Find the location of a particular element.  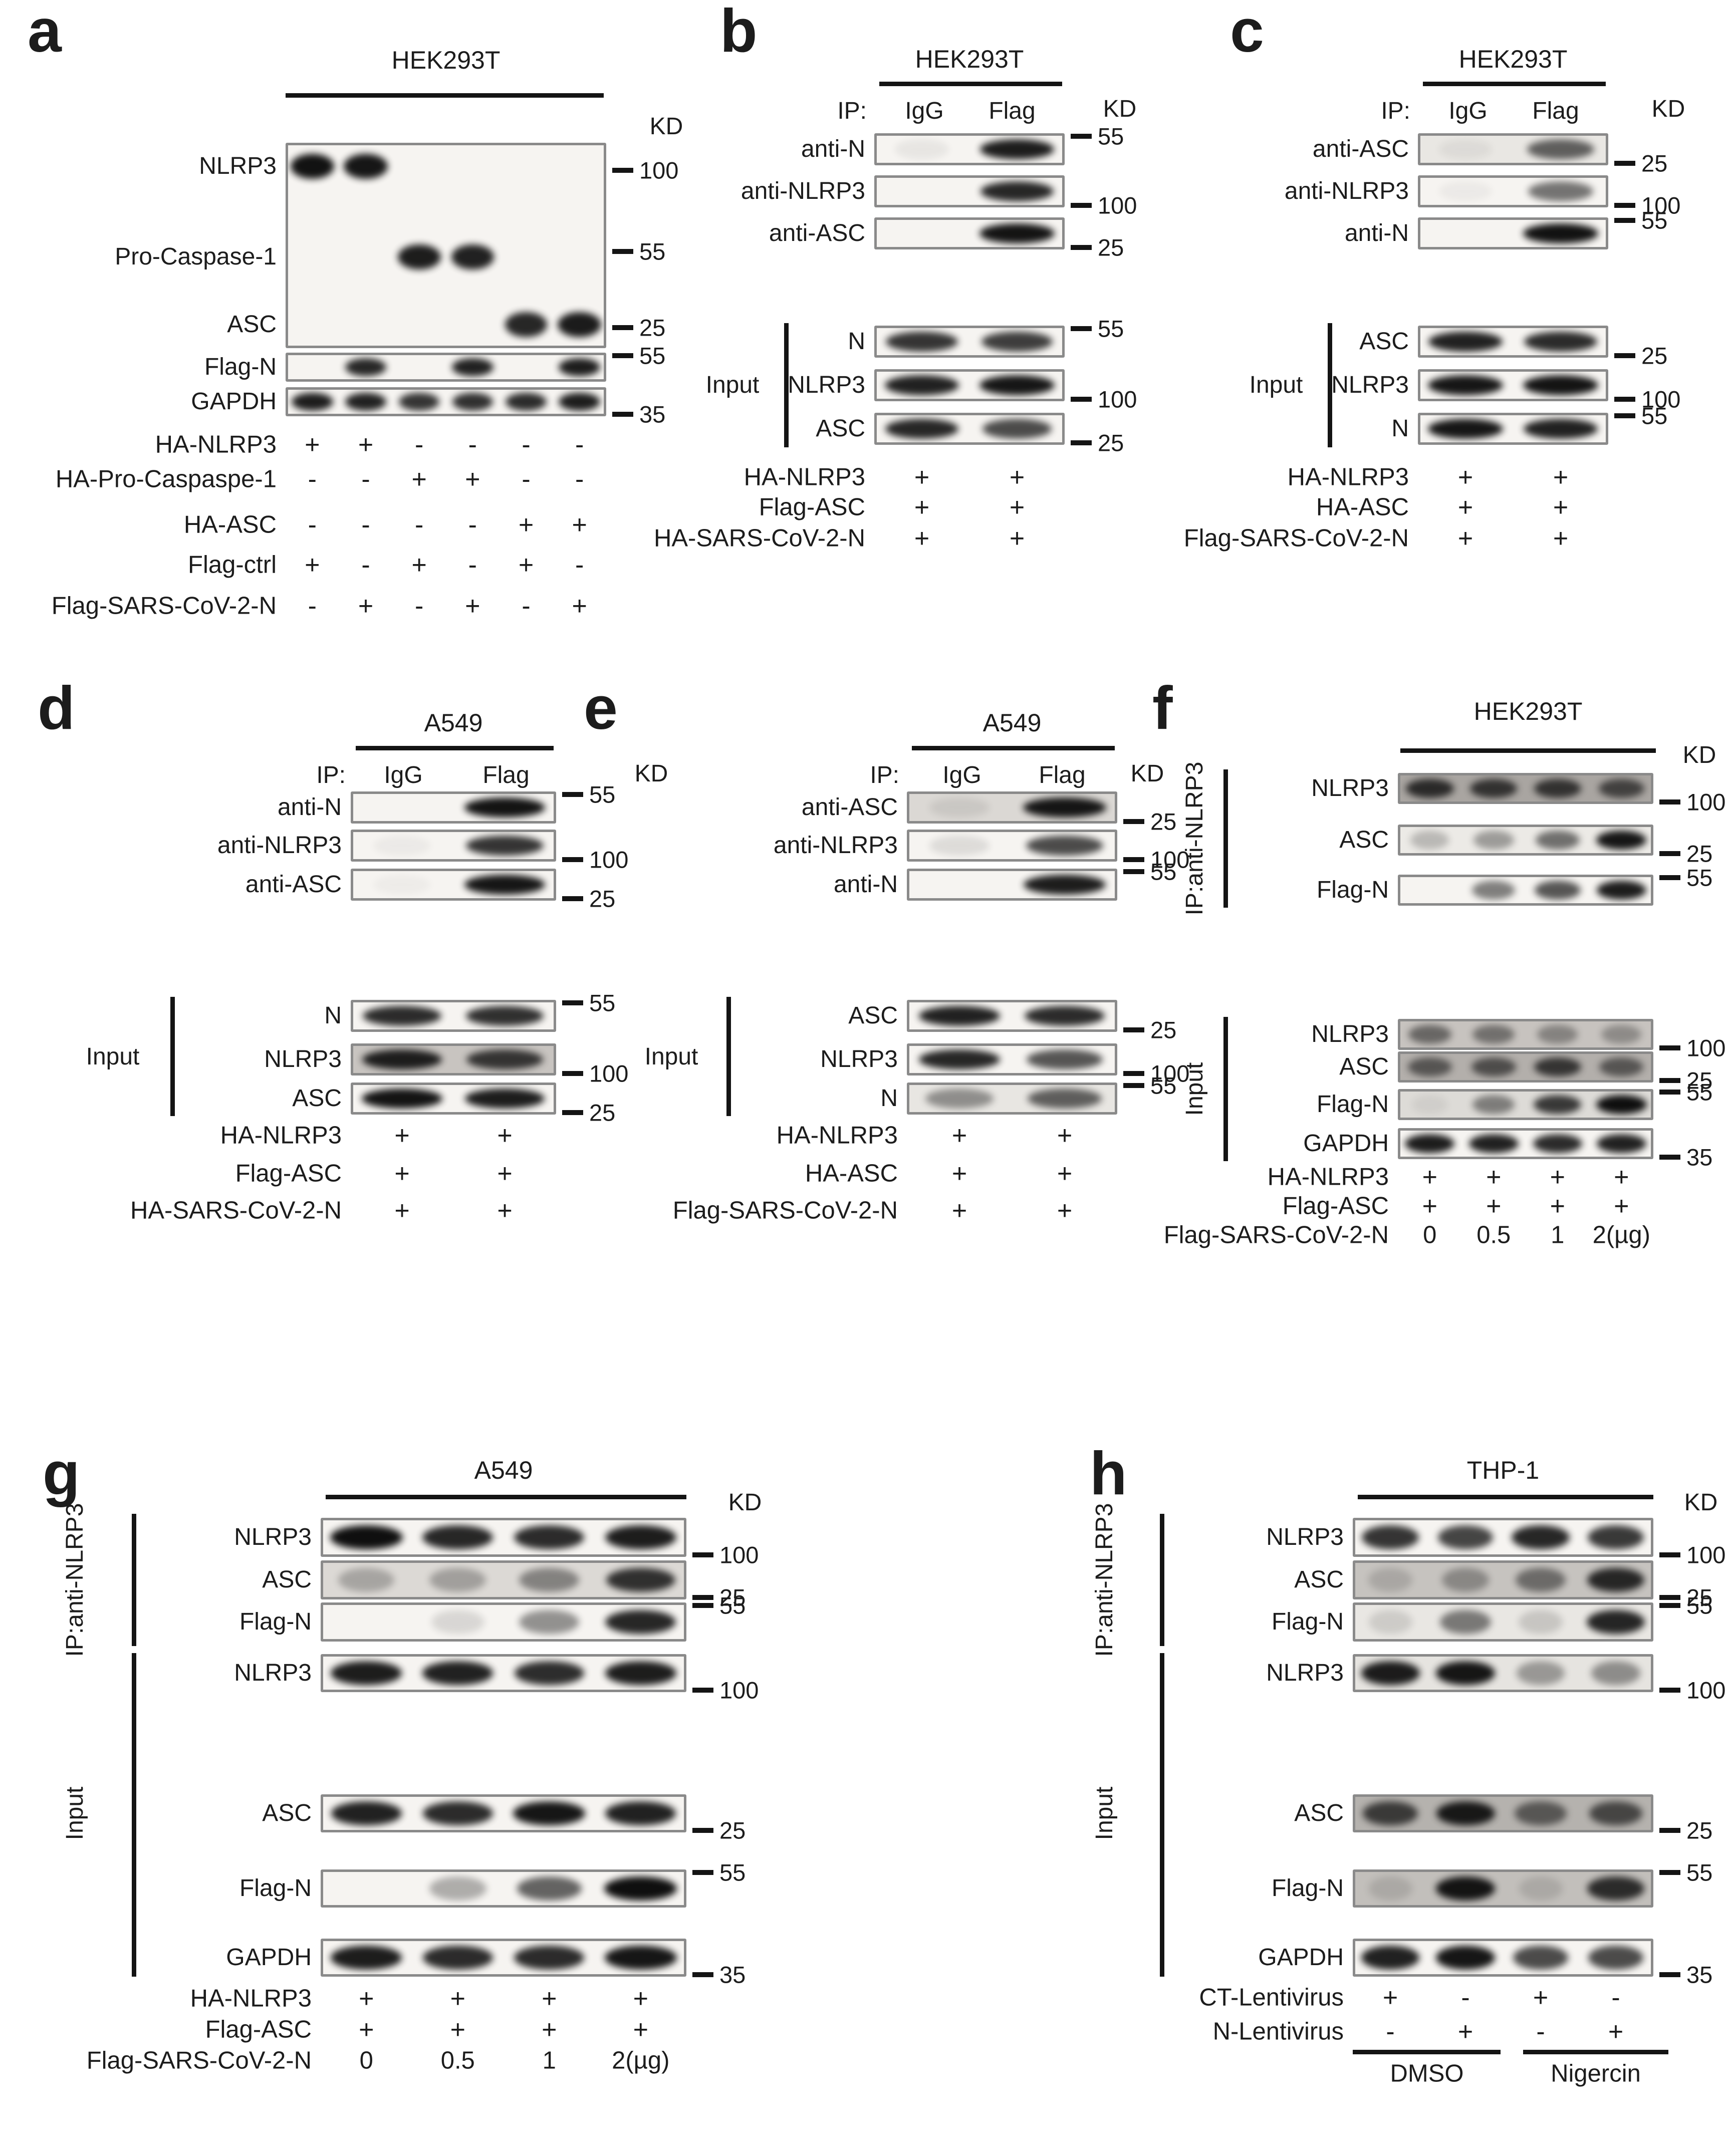

condition-row-label: HA-ASC is located at coordinates (851, 1173).